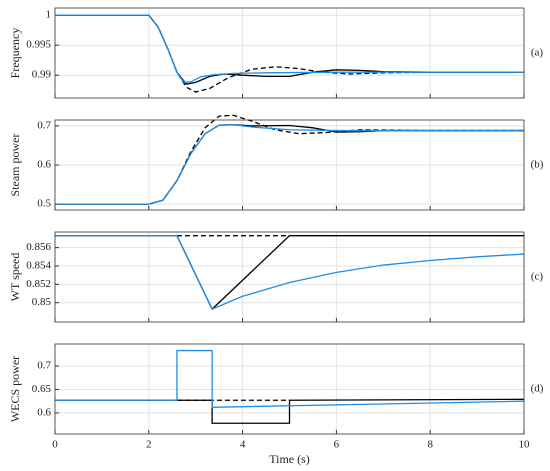 The height and width of the screenshot is (471, 550). What do you see at coordinates (38, 247) in the screenshot?
I see `y-tick-label: 0.856` at bounding box center [38, 247].